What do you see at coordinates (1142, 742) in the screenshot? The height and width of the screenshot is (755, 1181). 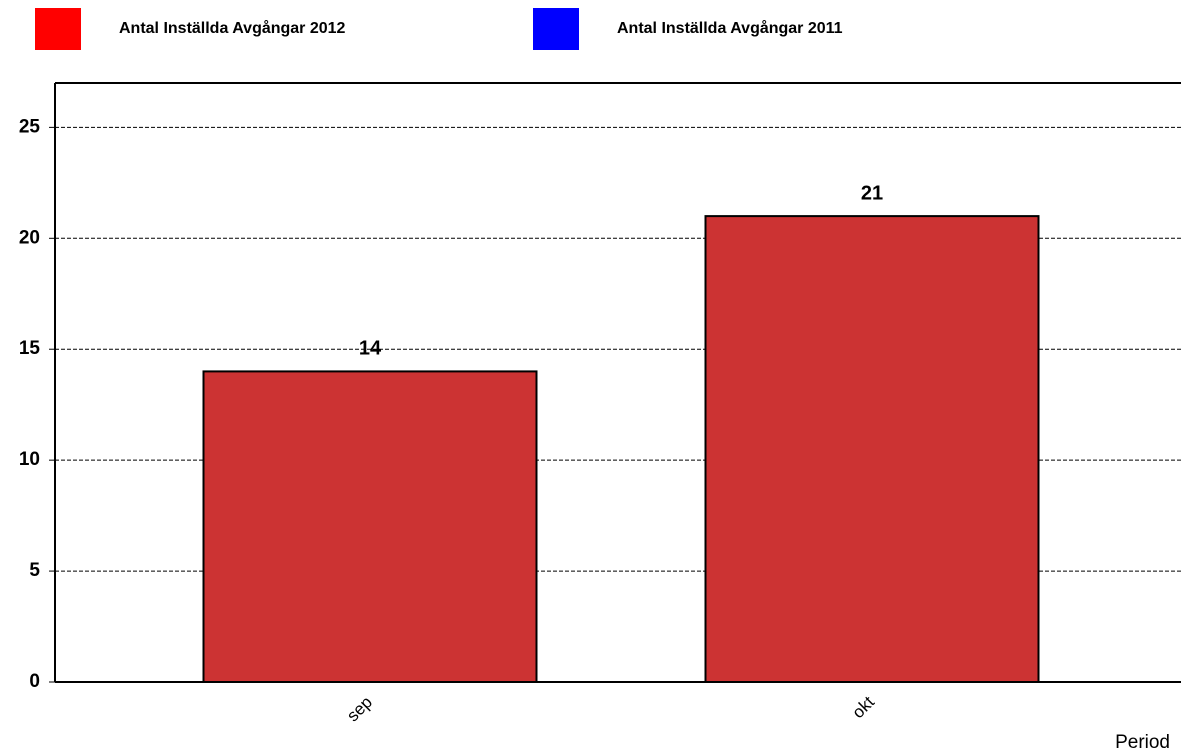 I see `x-axis-label: Period` at bounding box center [1142, 742].